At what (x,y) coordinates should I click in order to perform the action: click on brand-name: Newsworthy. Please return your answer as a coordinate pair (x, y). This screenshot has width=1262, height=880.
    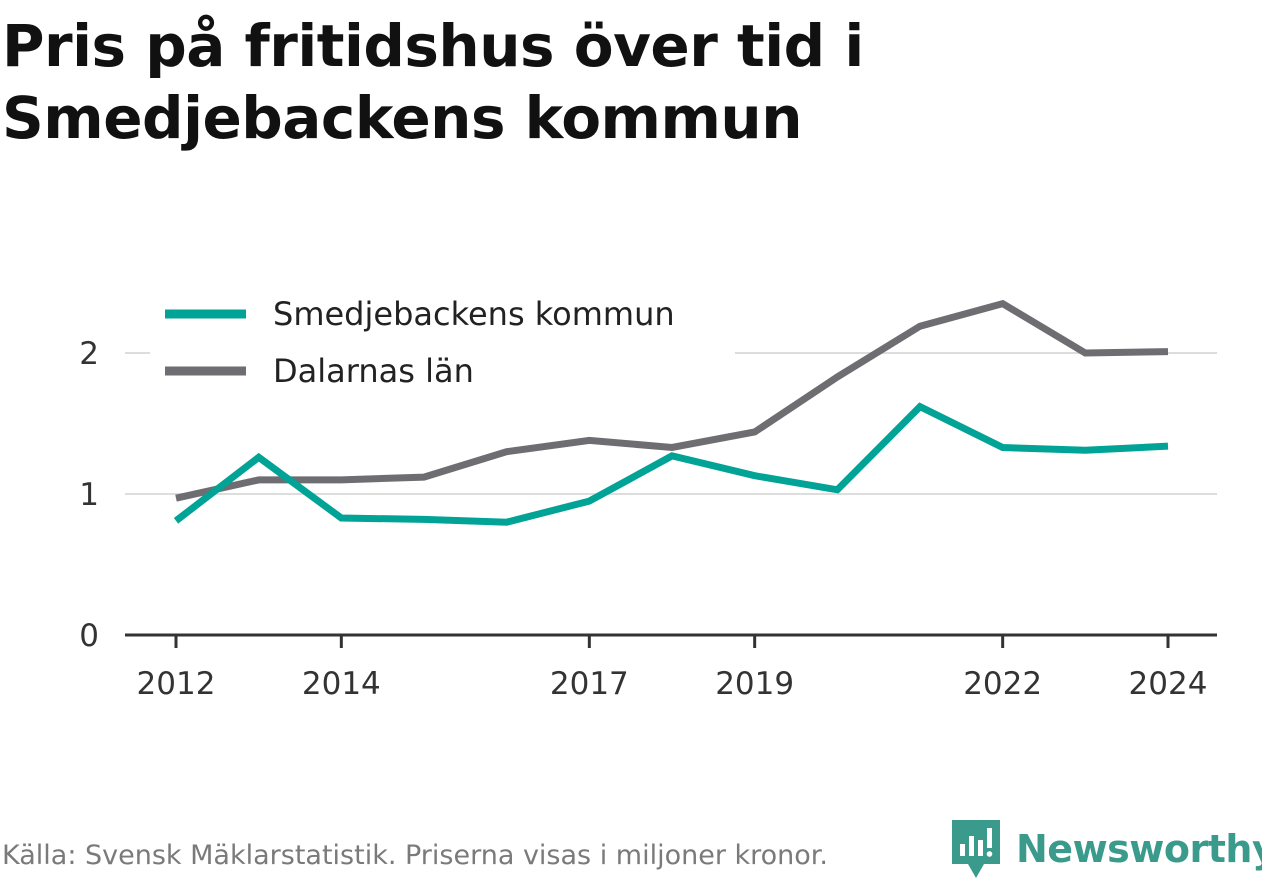
    Looking at the image, I should click on (1139, 849).